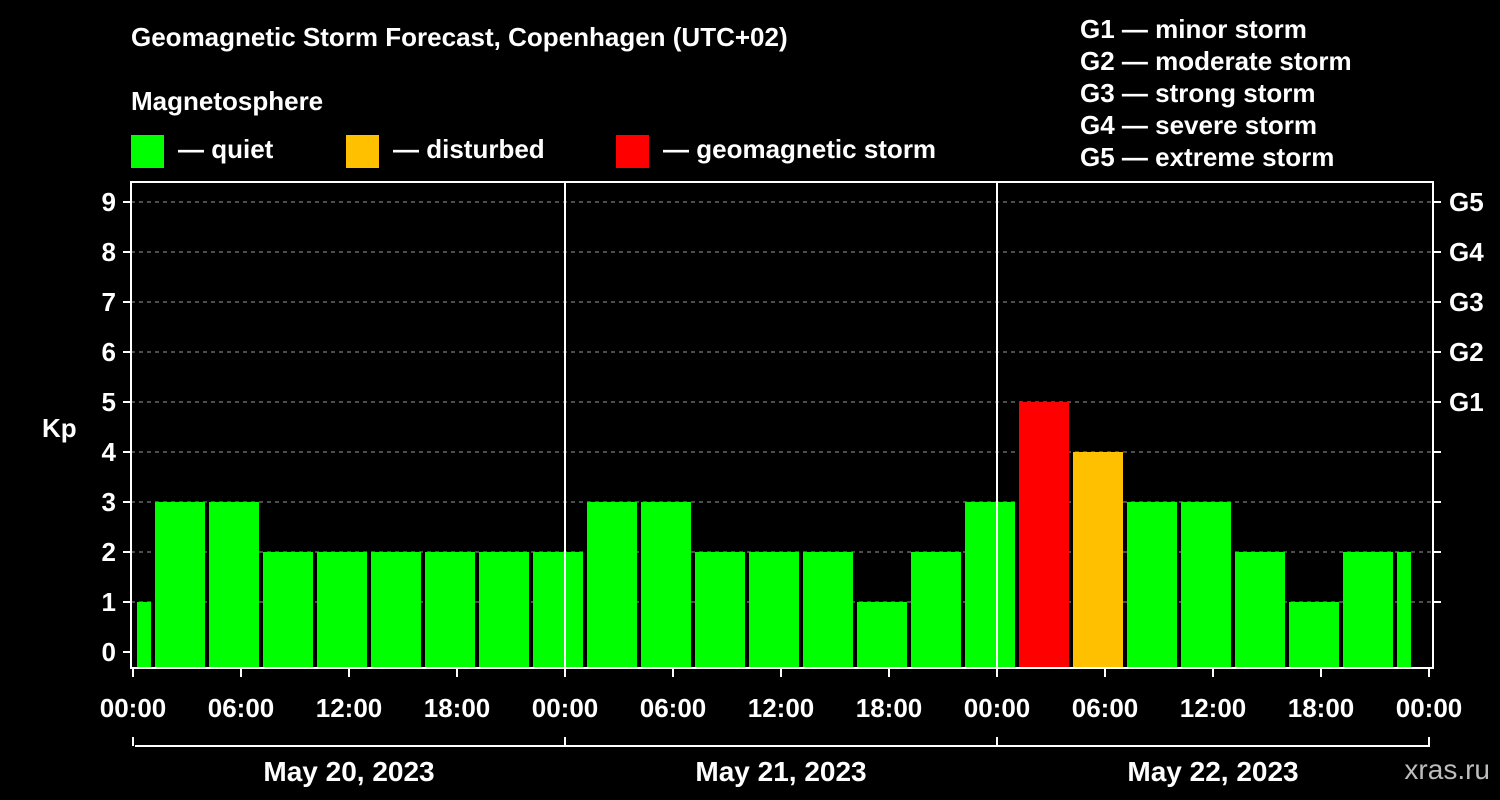  Describe the element at coordinates (1198, 93) in the screenshot. I see `storm-scale-g3: G3 — strong storm` at that location.